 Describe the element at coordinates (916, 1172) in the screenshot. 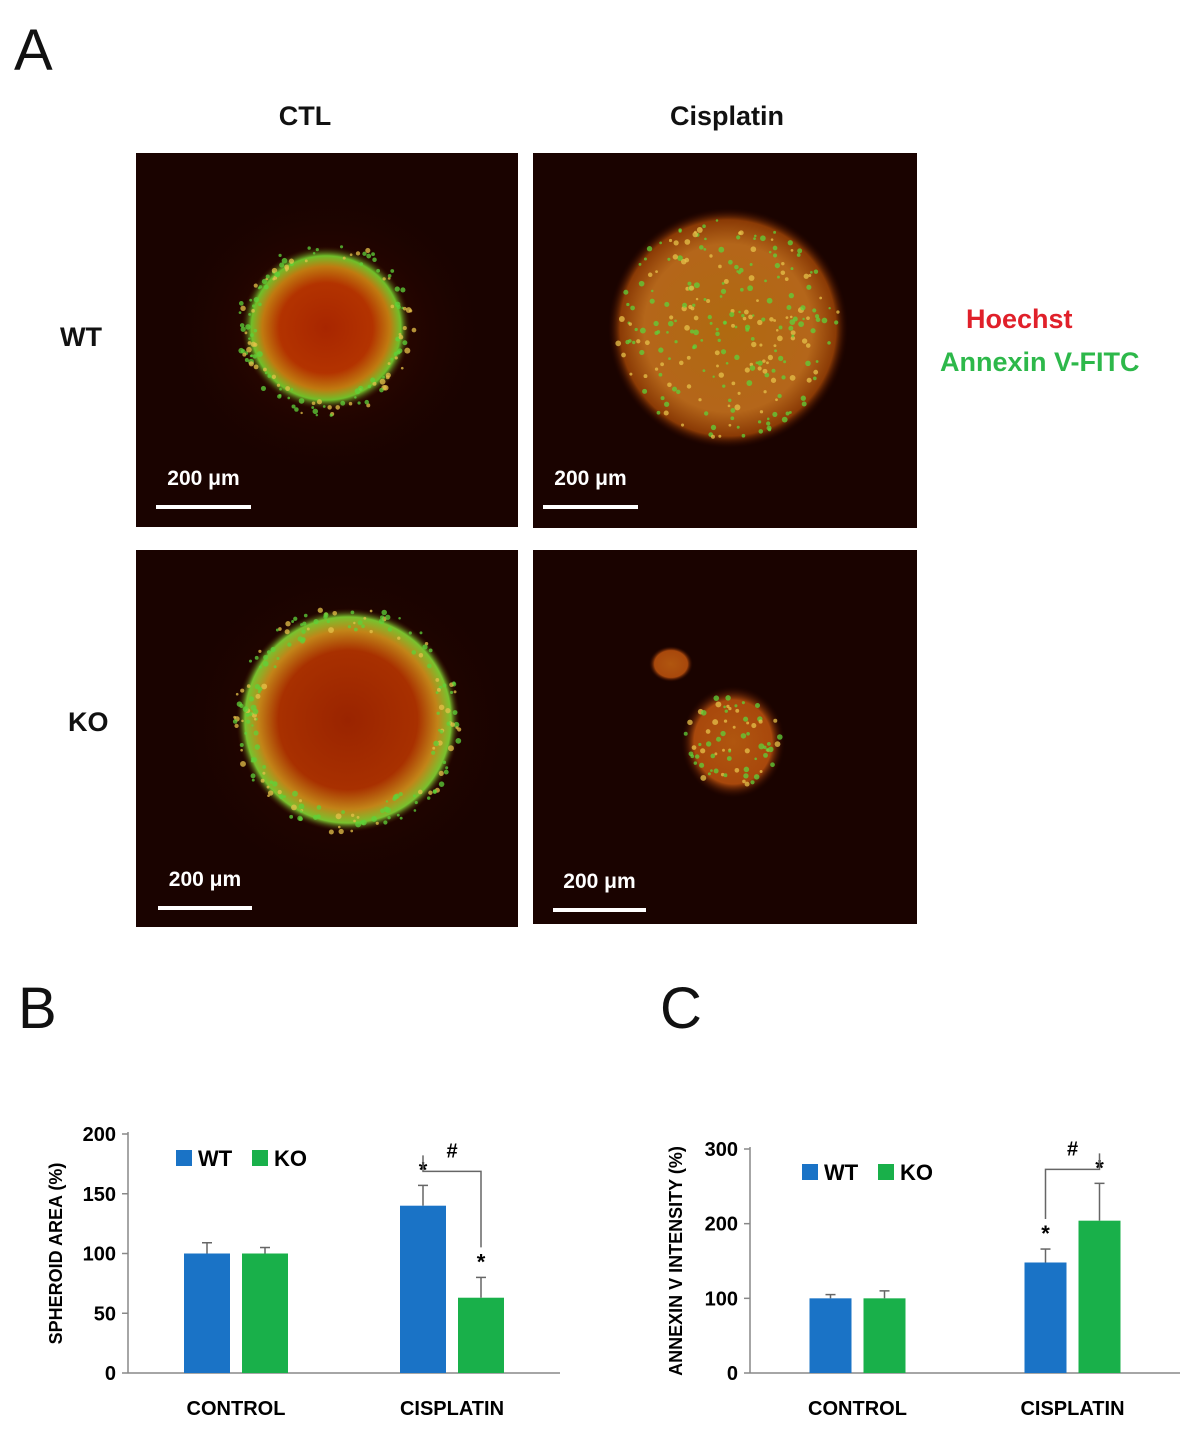

I see `legend-label-ko: KO` at that location.